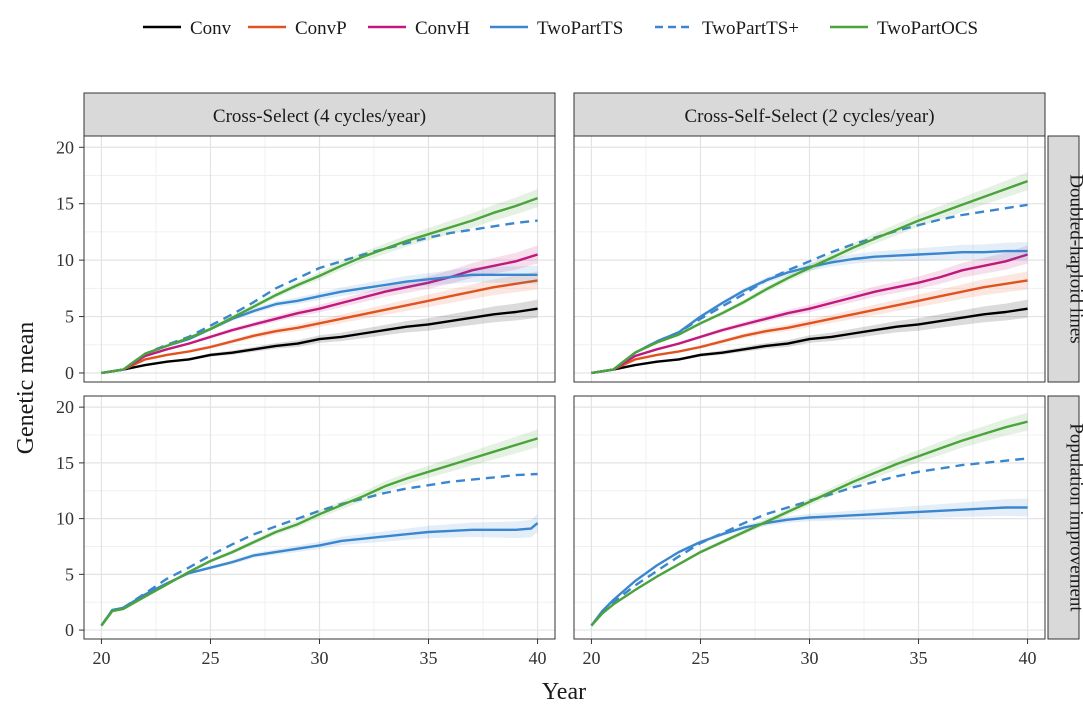 The image size is (1083, 706). What do you see at coordinates (211, 28) in the screenshot?
I see `legend-label-conv: Conv` at bounding box center [211, 28].